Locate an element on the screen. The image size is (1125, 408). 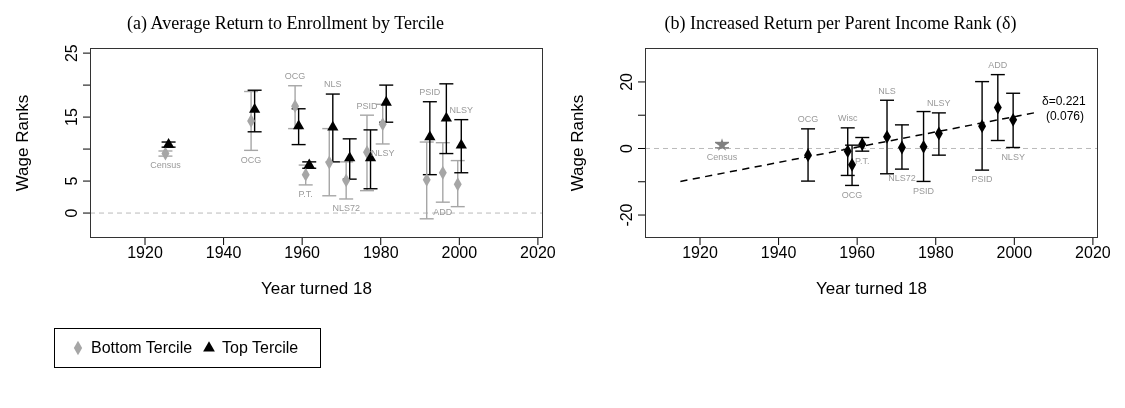
y-tick-label: 20 is located at coordinates (626, 81).